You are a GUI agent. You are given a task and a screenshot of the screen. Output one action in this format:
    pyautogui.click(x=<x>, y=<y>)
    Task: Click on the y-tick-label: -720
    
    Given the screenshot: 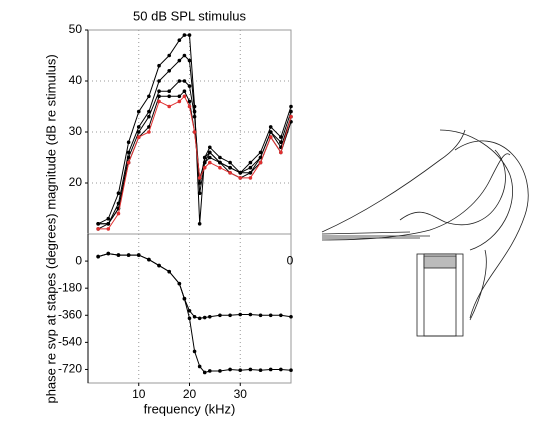 What is the action you would take?
    pyautogui.click(x=70, y=369)
    